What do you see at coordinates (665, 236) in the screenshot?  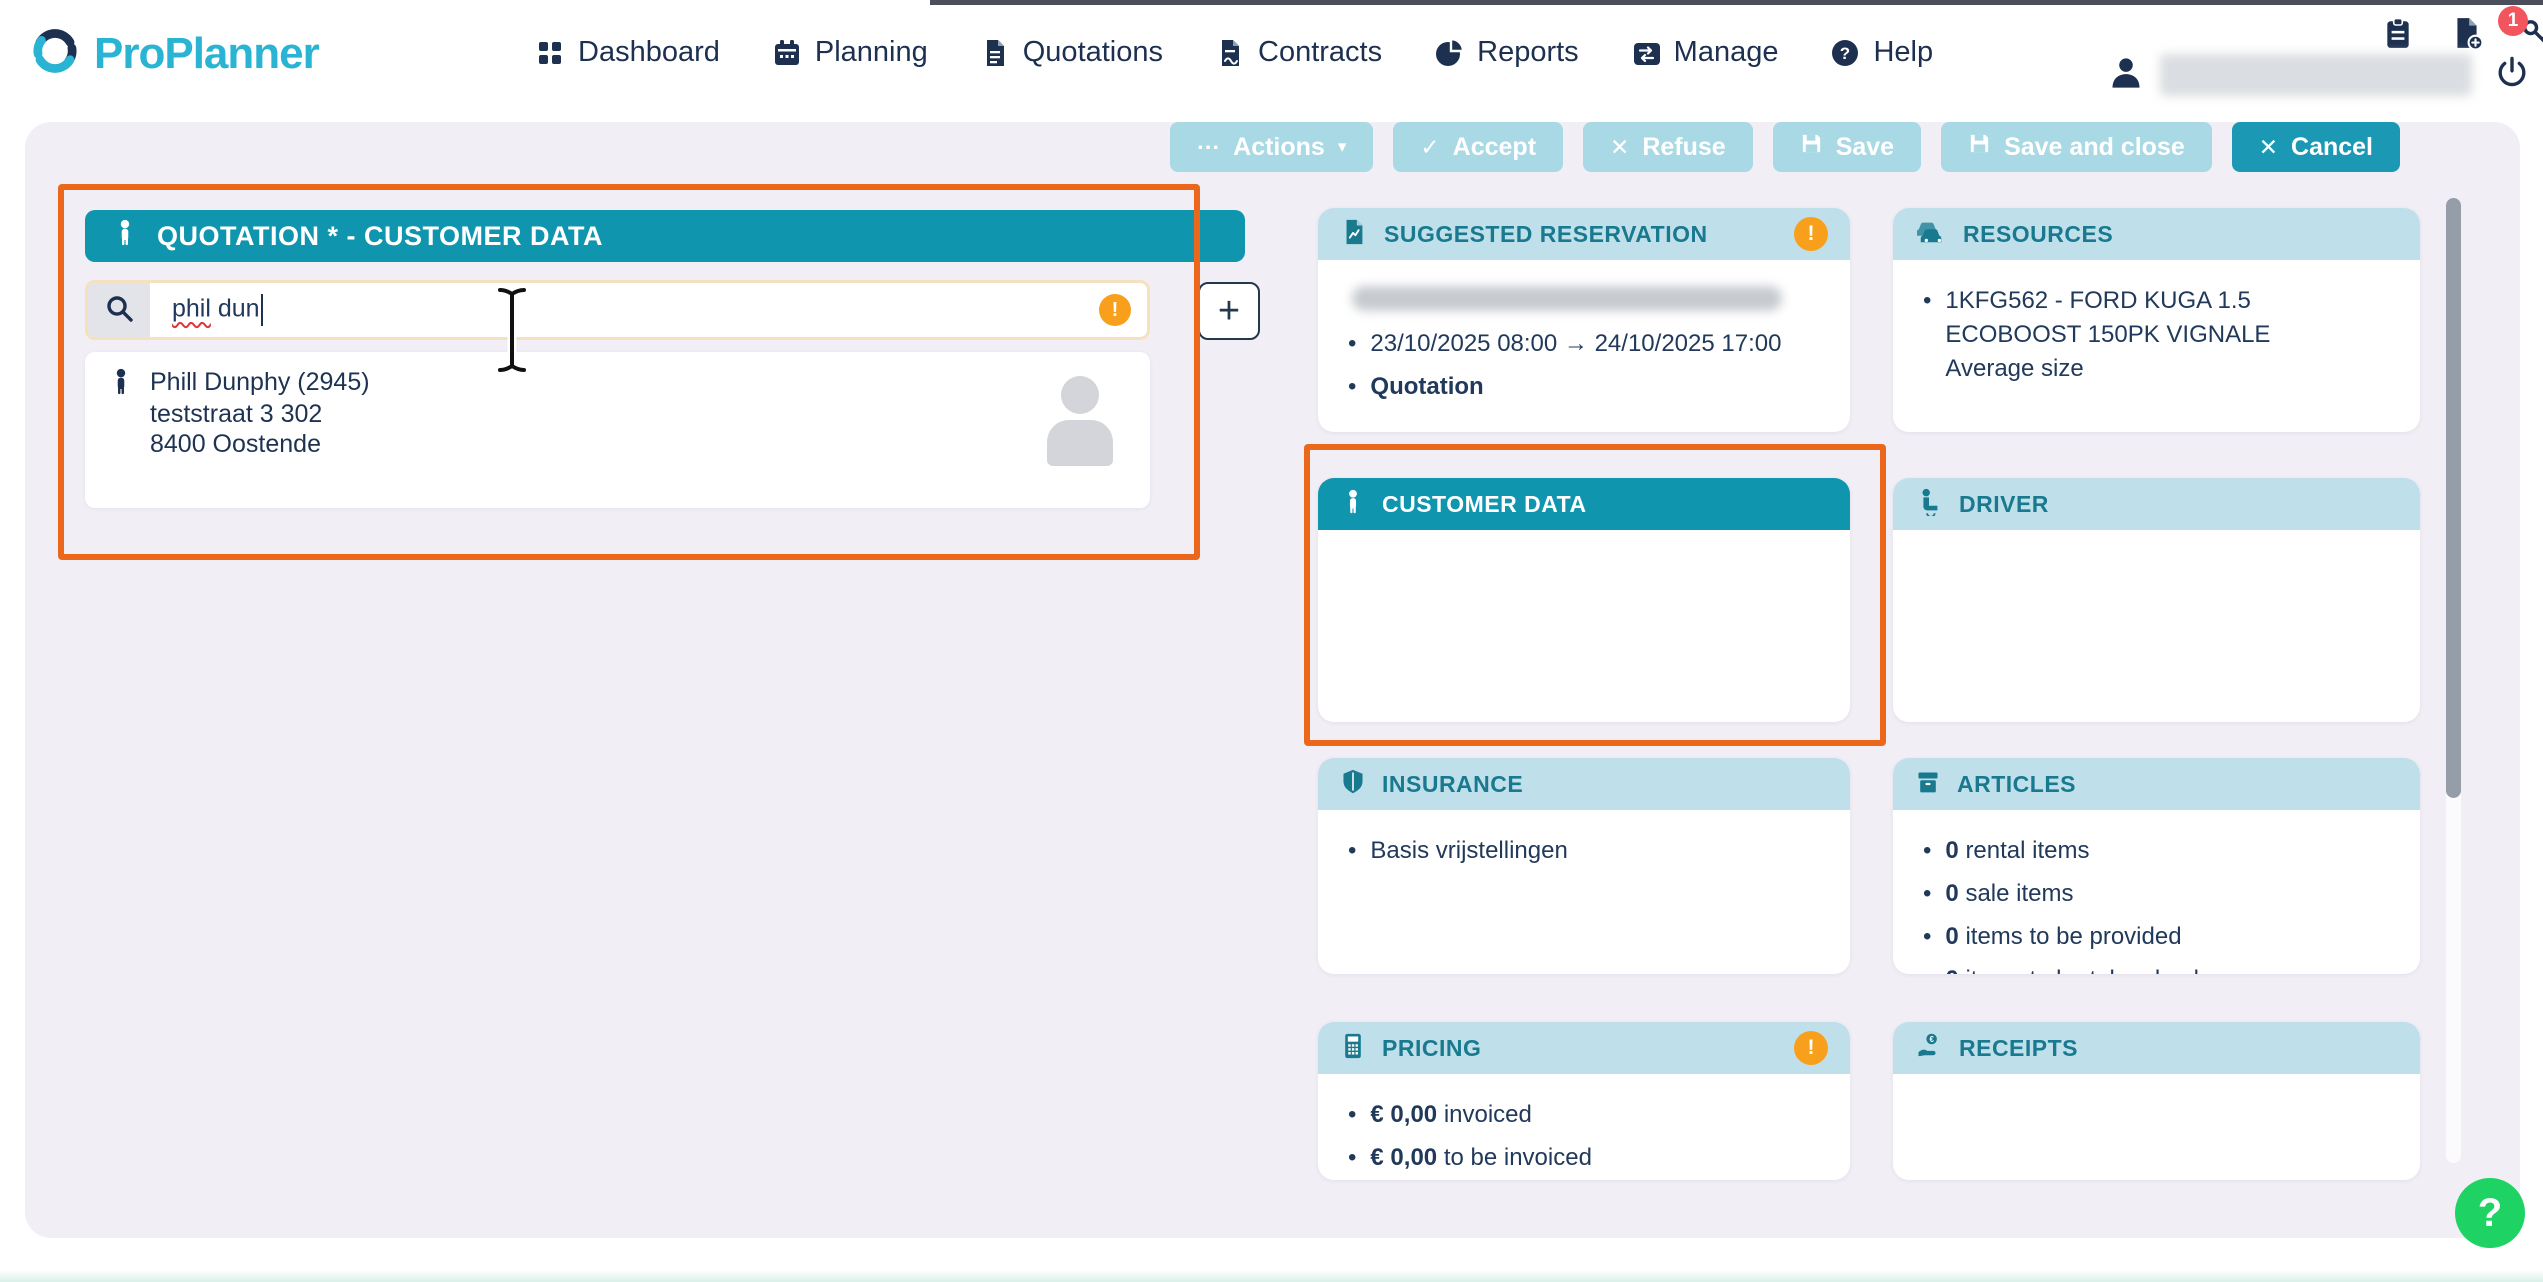 I see `quotation-panel-header: QUOTATION * - CUSTOMER DATA` at bounding box center [665, 236].